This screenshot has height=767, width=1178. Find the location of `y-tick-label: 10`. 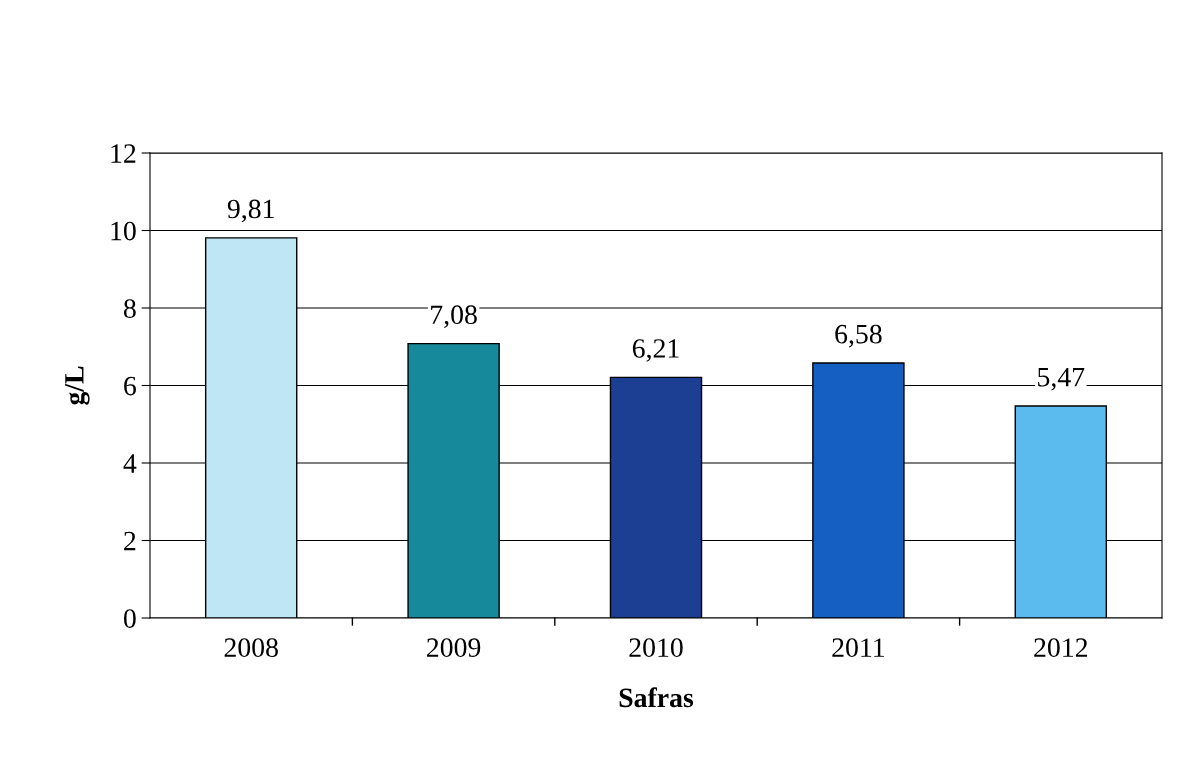

y-tick-label: 10 is located at coordinates (123, 231).